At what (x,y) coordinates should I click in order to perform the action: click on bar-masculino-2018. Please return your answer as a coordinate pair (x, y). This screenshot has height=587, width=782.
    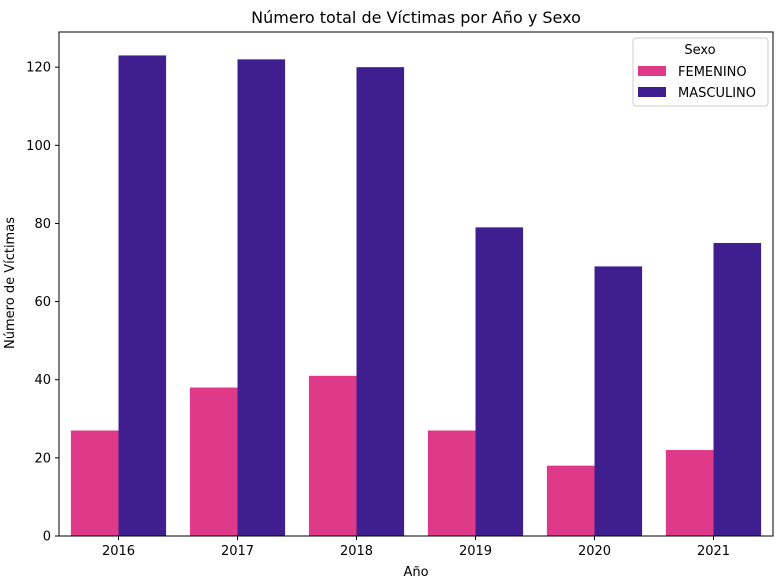
    Looking at the image, I should click on (380, 302).